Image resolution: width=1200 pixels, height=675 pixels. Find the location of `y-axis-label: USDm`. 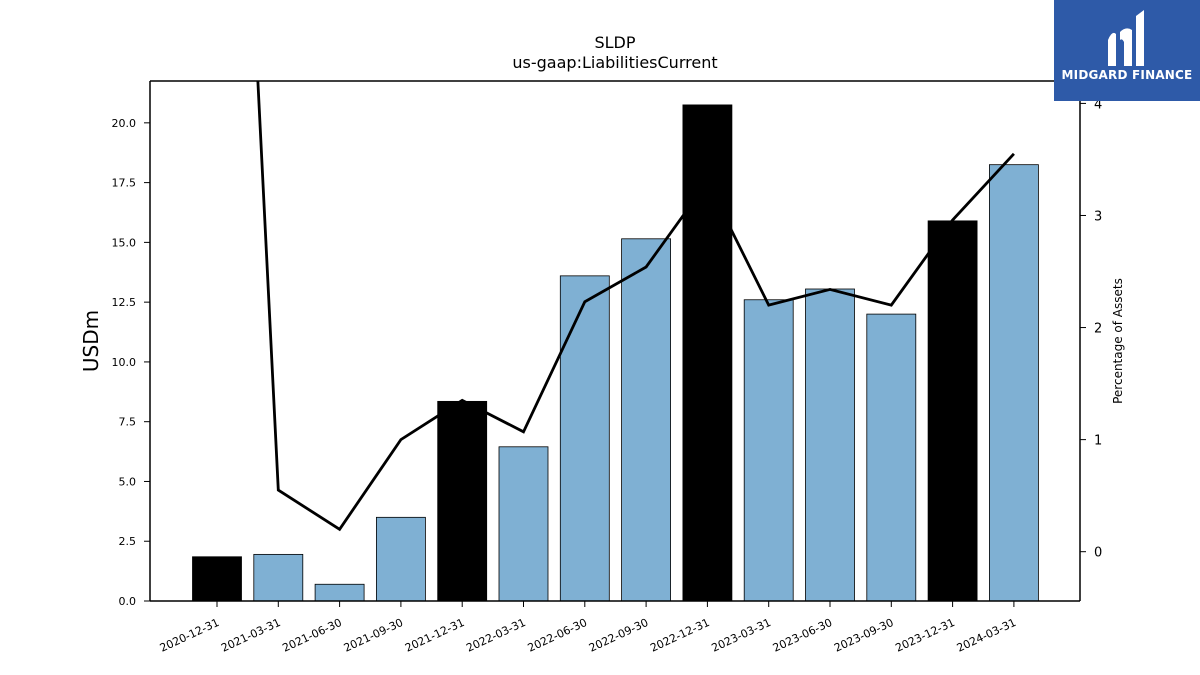

y-axis-label: USDm is located at coordinates (91, 341).